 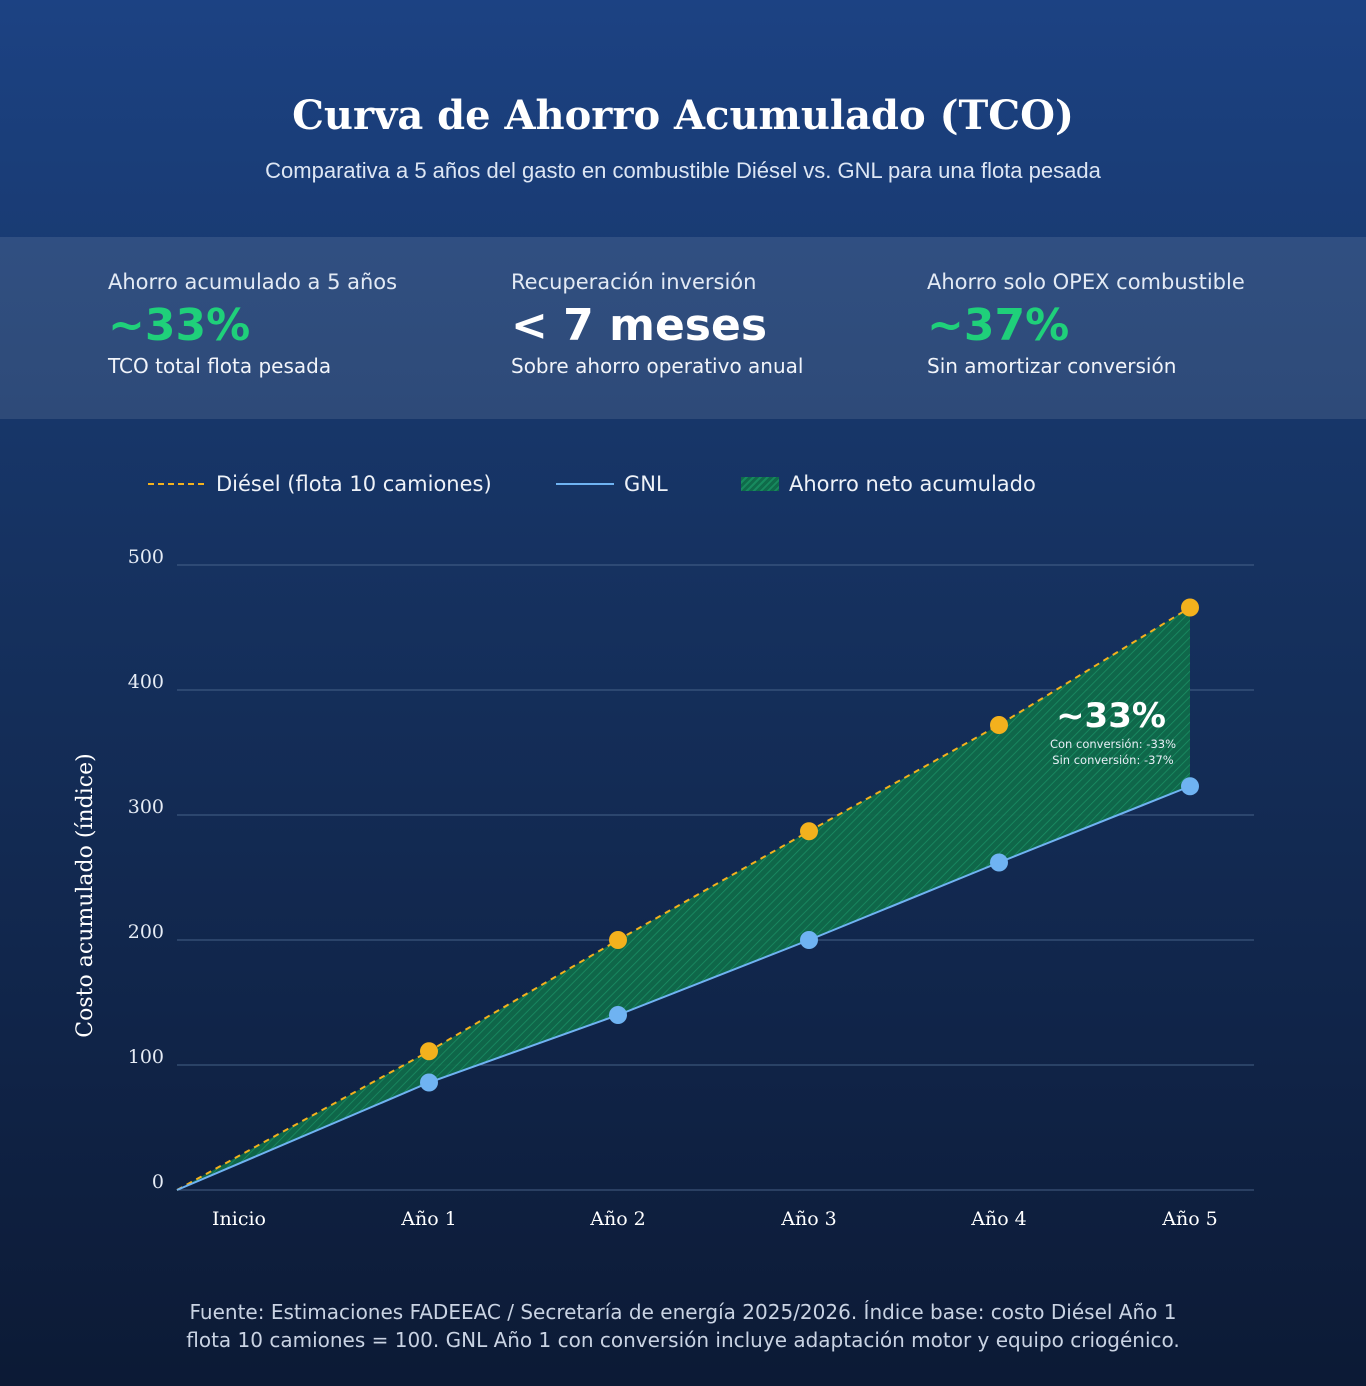 I want to click on y-tick-label: 400, so click(x=146, y=682).